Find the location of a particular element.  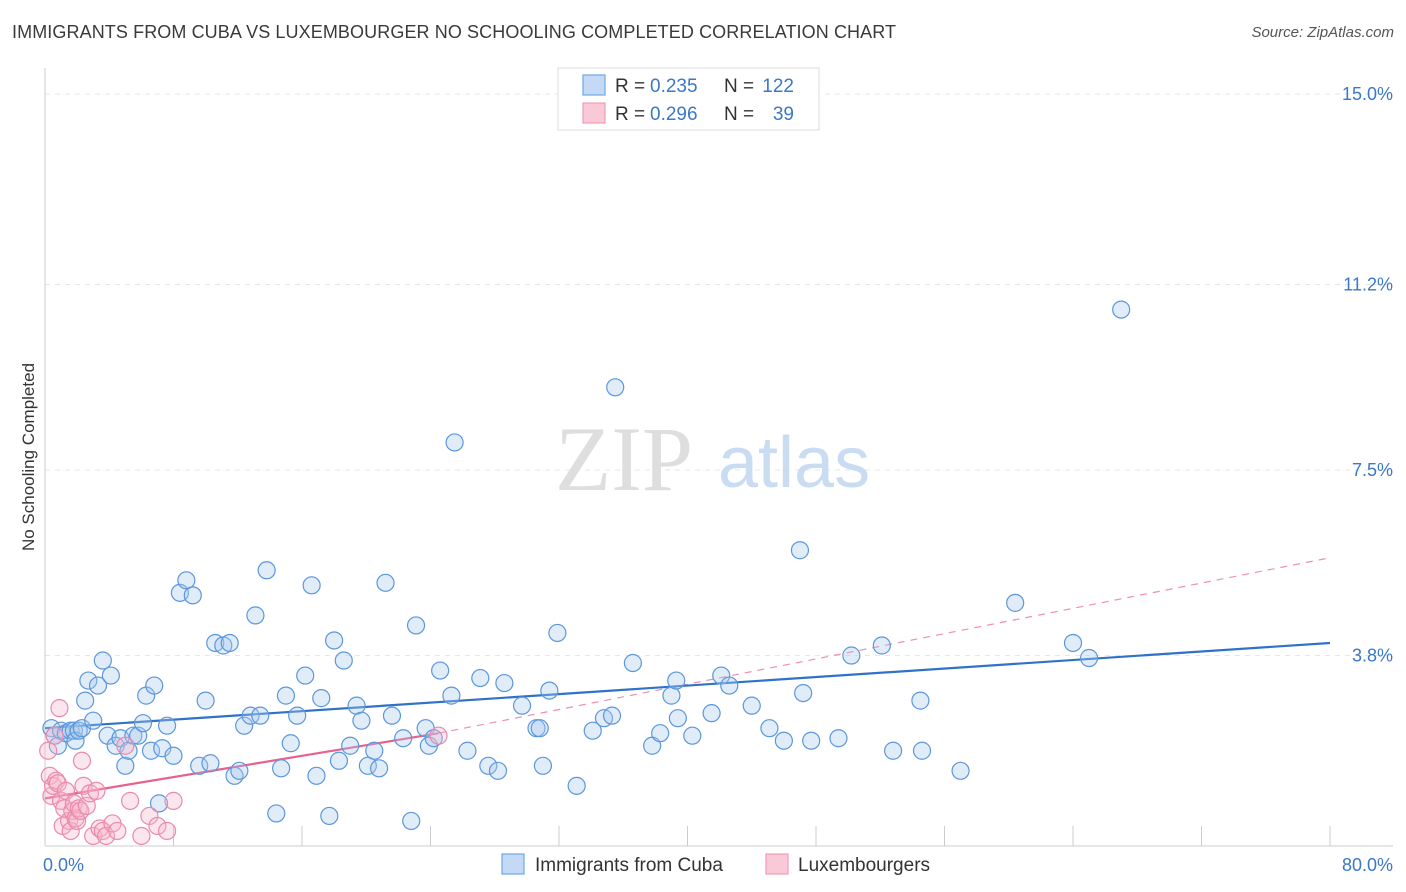

stats-r-label-1: R = is located at coordinates (630, 86).